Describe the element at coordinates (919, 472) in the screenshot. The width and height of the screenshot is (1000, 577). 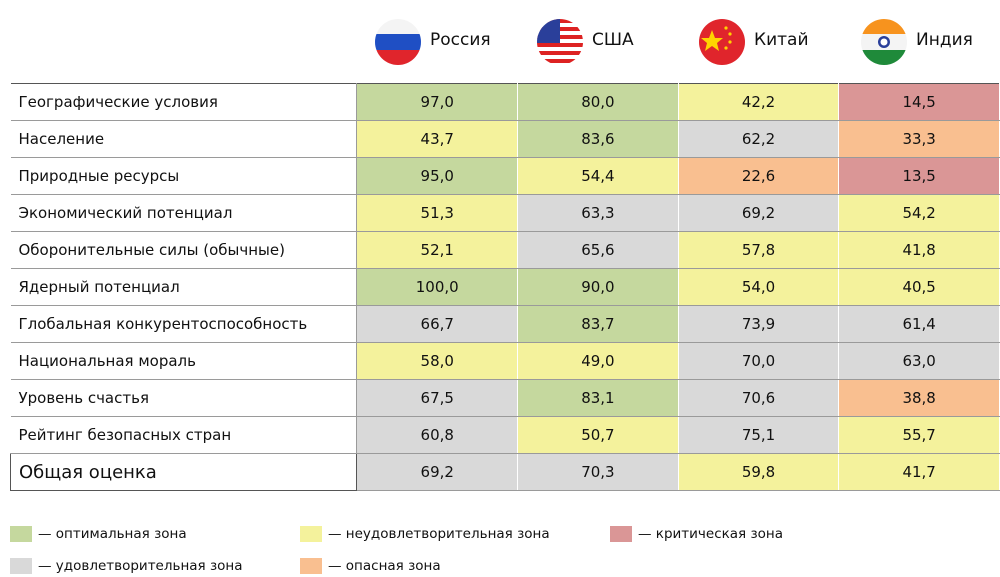
I see `value-cell: 41,7` at that location.